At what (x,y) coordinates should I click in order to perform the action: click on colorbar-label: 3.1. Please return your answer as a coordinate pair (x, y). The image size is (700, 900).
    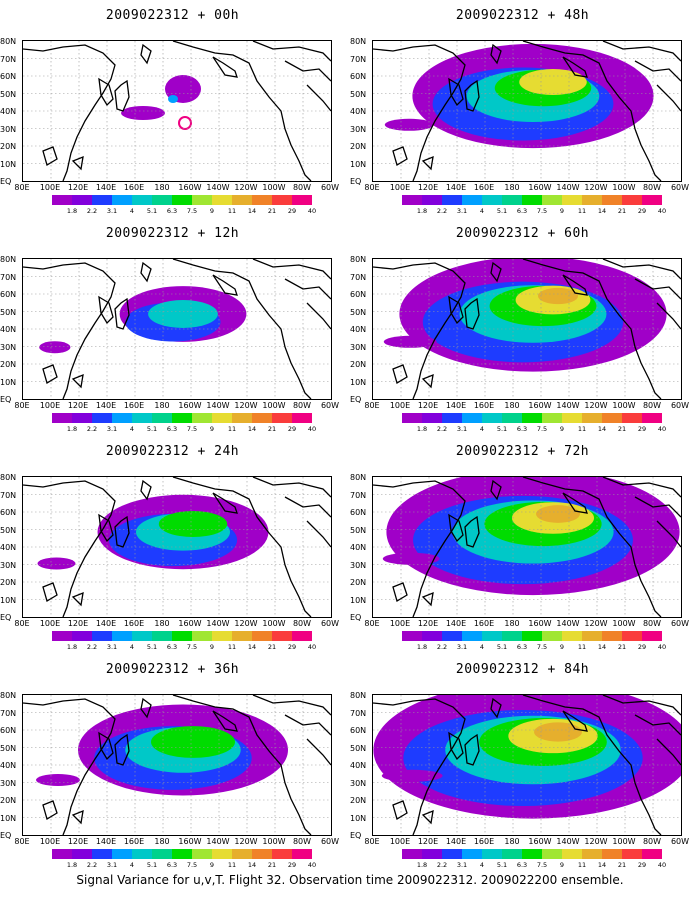
    Looking at the image, I should click on (462, 211).